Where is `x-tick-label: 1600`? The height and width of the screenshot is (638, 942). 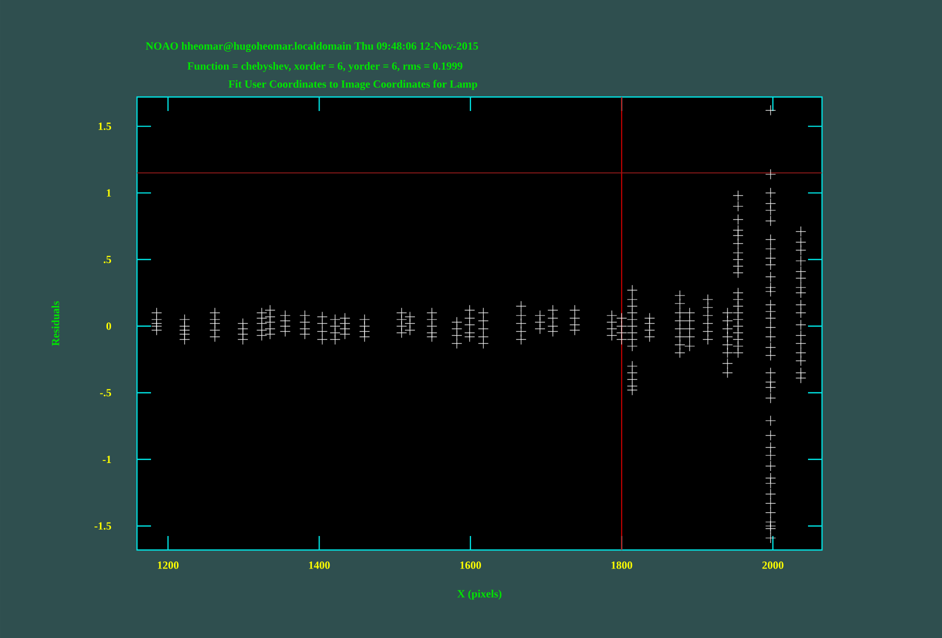 x-tick-label: 1600 is located at coordinates (470, 565).